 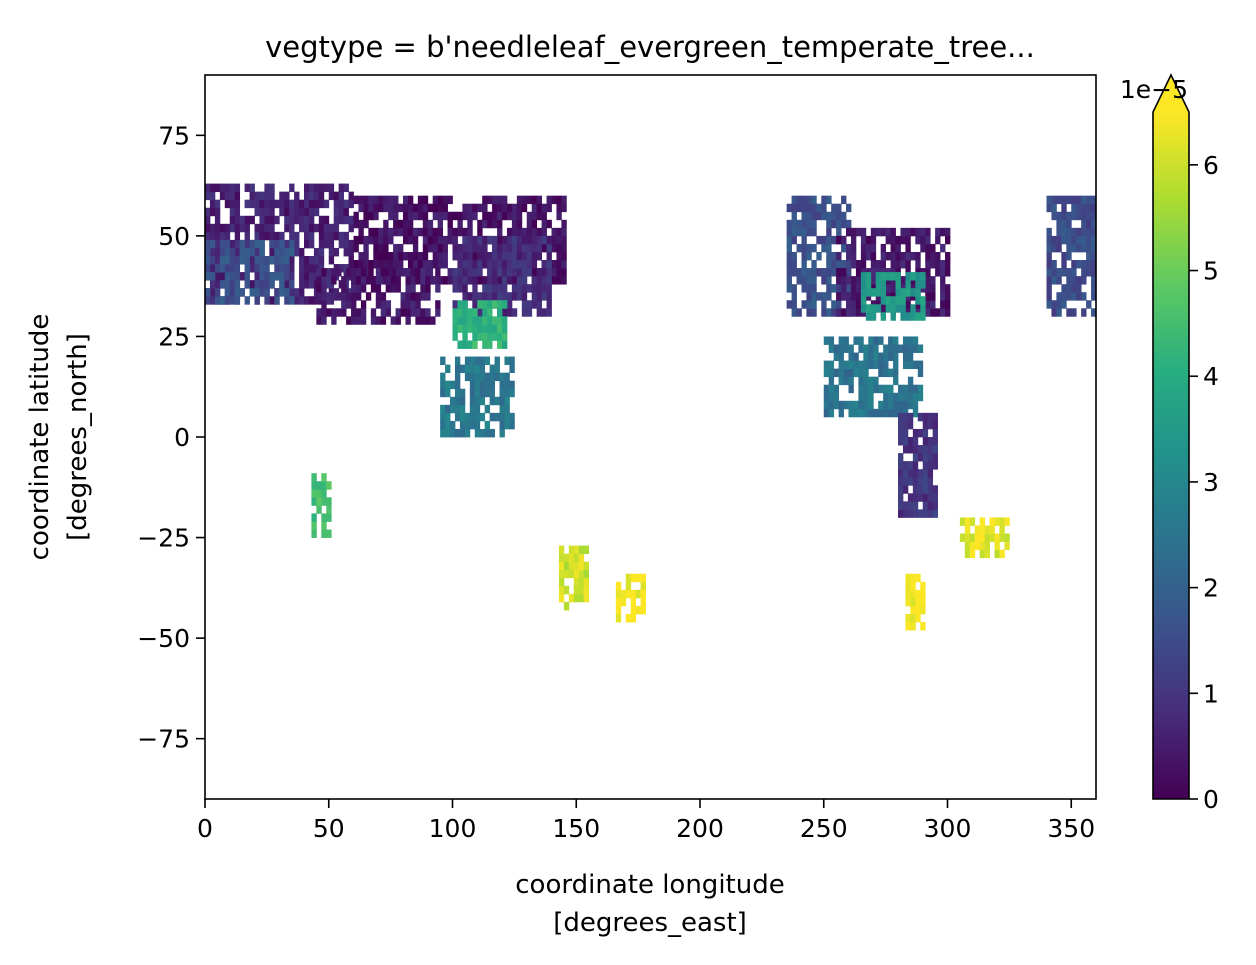 What do you see at coordinates (174, 336) in the screenshot?
I see `y-tick-label: 25` at bounding box center [174, 336].